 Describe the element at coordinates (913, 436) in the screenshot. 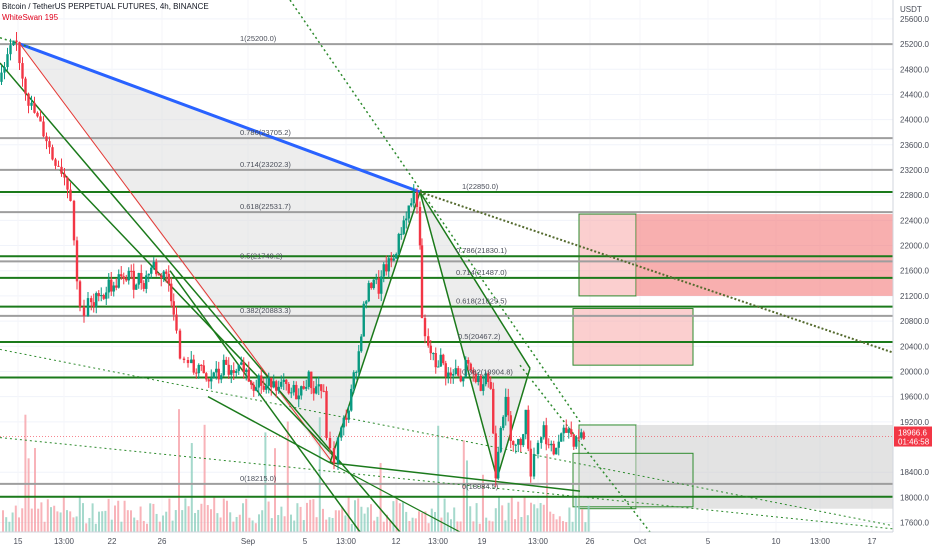

I see `last-price-badge: 18966.601:46:58` at that location.